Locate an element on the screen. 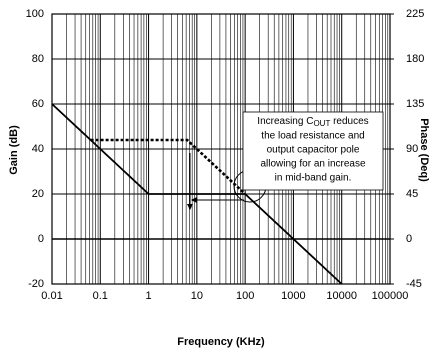 This screenshot has height=353, width=434. y2-axis-label: Phase (Deq) is located at coordinates (424, 150).